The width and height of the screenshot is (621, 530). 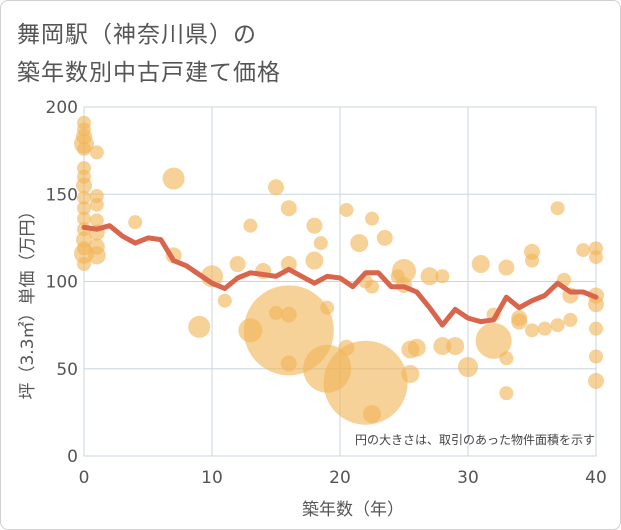 What do you see at coordinates (62, 108) in the screenshot?
I see `y-tick-label: 200` at bounding box center [62, 108].